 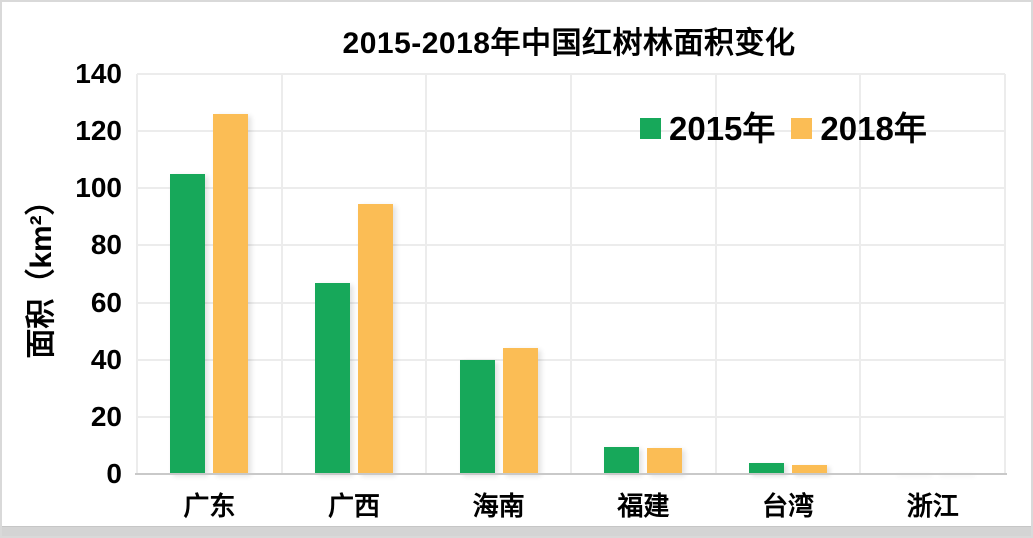 What do you see at coordinates (477, 416) in the screenshot?
I see `bar-2015年-海南` at bounding box center [477, 416].